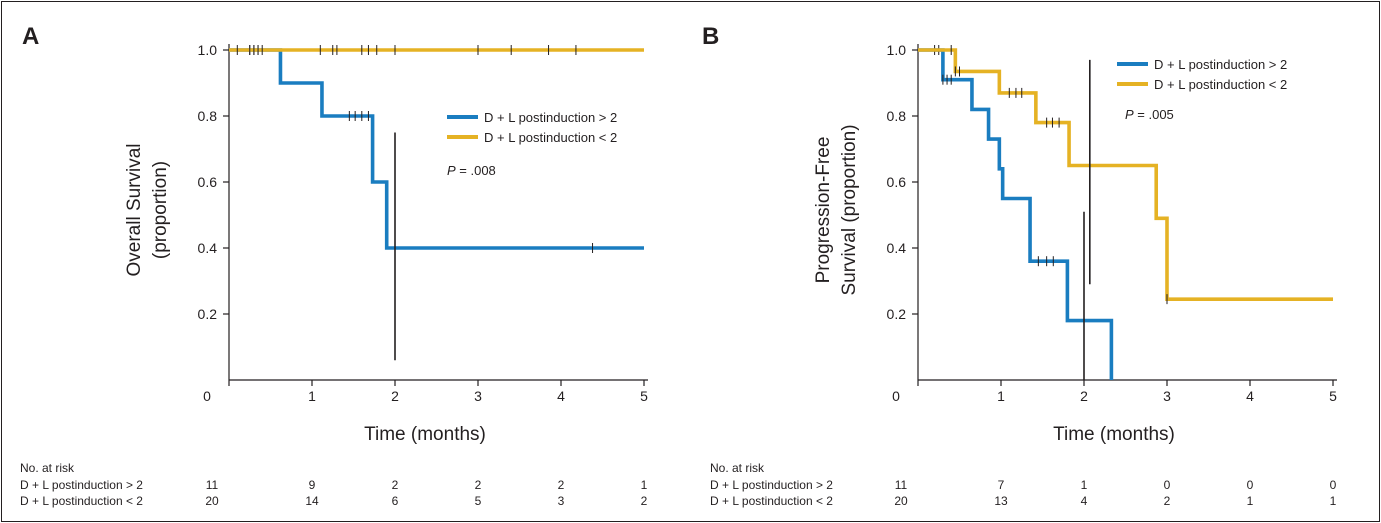 The image size is (1381, 523). Describe the element at coordinates (312, 485) in the screenshot. I see `risk-count: 9` at that location.